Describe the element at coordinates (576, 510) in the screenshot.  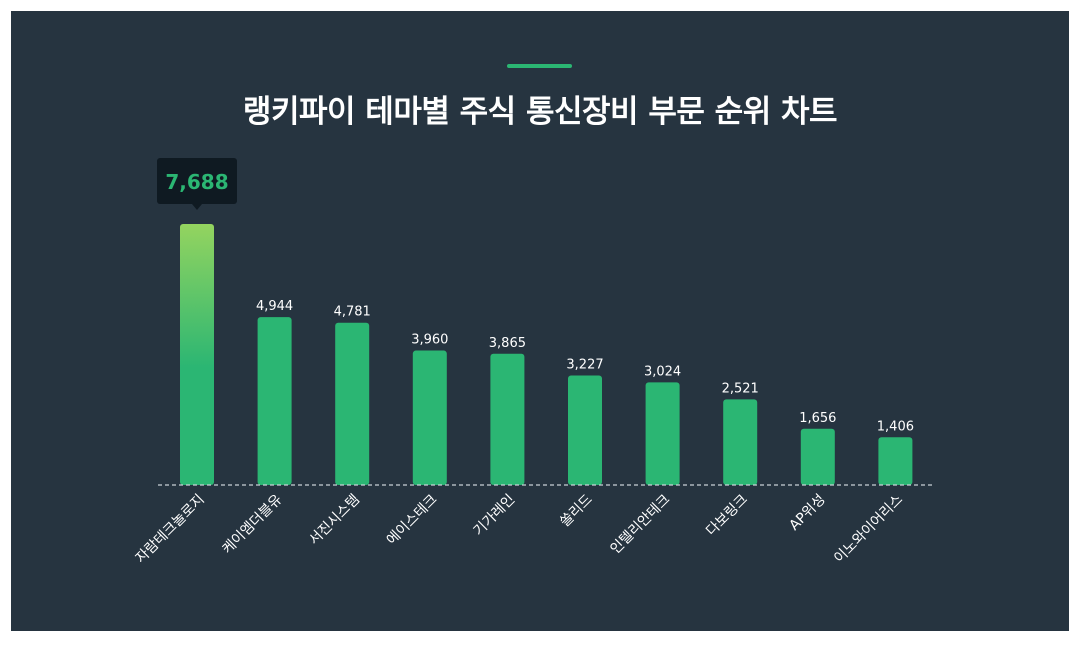
I see `category-label-6: 쏠리드` at that location.